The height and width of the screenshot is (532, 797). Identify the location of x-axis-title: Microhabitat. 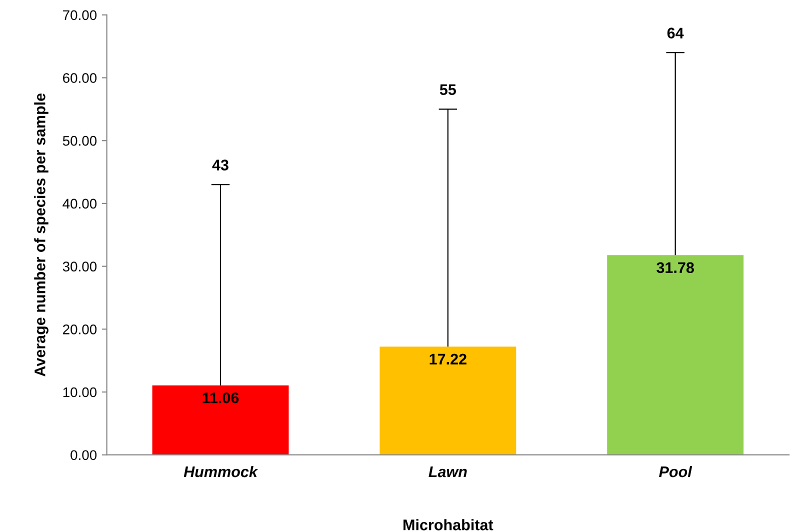
(449, 524).